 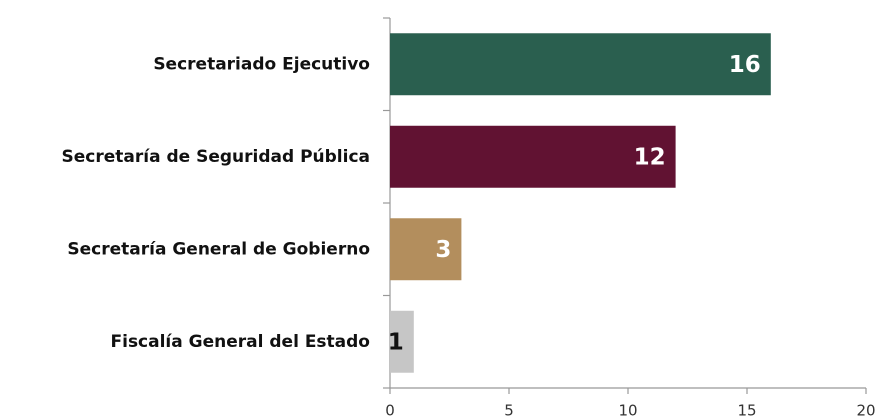 I want to click on value-label: 16, so click(x=745, y=65).